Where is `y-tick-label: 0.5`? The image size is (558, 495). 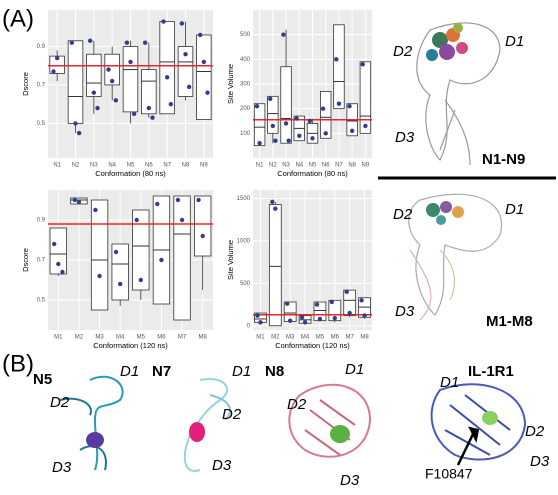
y-tick-label: 0.5 is located at coordinates (41, 124).